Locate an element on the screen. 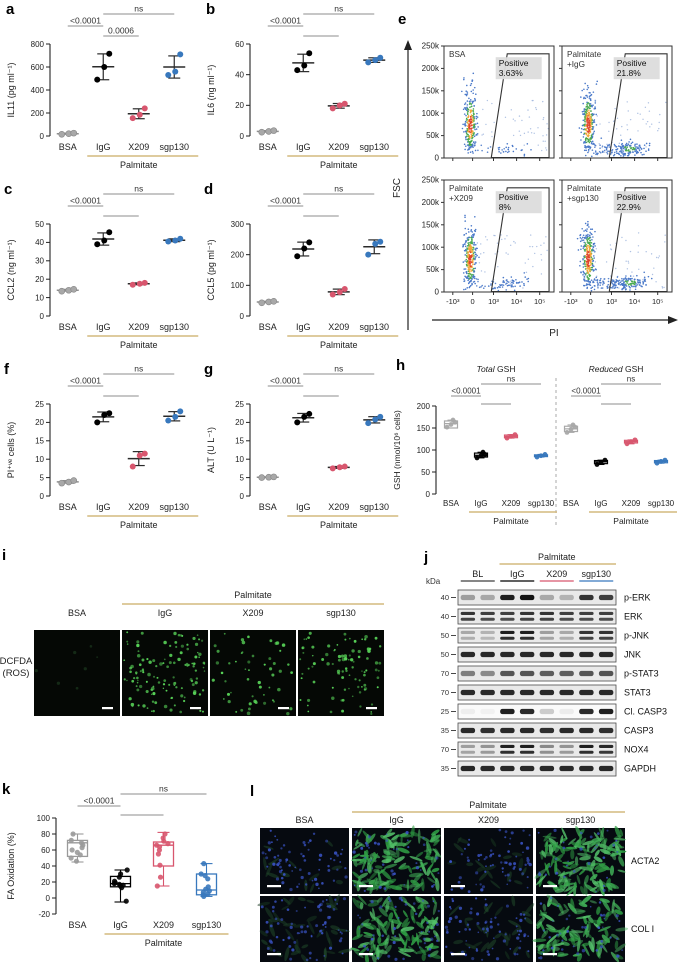  column-headers: Palmitate BSA IgG X209 sgp130 is located at coordinates (460, 812).